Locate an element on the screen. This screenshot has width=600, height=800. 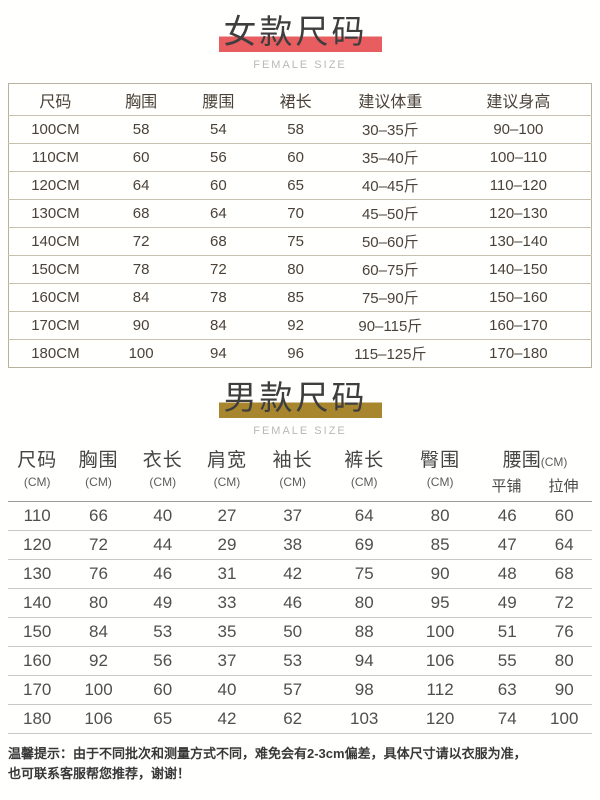
table-row: 180CM 100 94 96 115–125斤 170–180 is located at coordinates (300, 353).